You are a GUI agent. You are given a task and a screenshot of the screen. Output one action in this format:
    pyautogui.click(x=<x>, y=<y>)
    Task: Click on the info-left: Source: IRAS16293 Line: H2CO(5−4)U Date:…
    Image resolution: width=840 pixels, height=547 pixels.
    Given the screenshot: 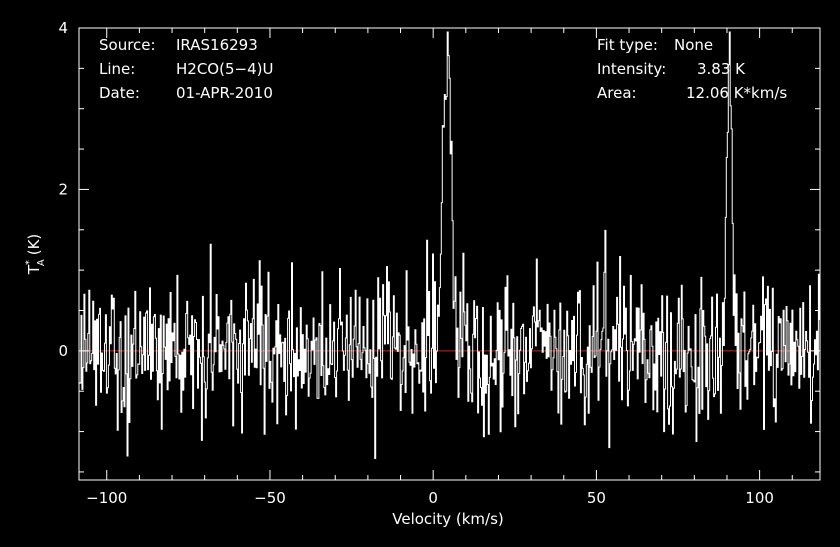 What is the action you would take?
    pyautogui.click(x=186, y=69)
    